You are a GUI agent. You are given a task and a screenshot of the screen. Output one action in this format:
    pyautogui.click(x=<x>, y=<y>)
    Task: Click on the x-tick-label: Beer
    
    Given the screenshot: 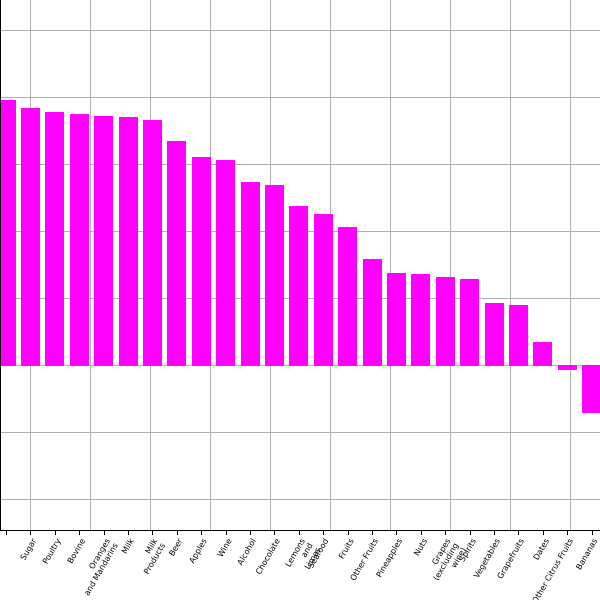 What is the action you would take?
    pyautogui.click(x=176, y=547)
    